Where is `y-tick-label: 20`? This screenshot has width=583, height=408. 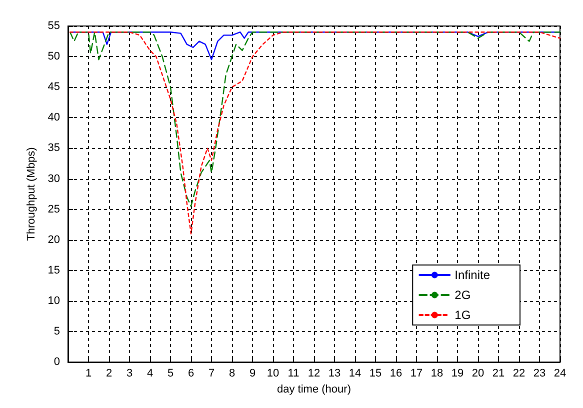 y-tick-label: 20 is located at coordinates (54, 240).